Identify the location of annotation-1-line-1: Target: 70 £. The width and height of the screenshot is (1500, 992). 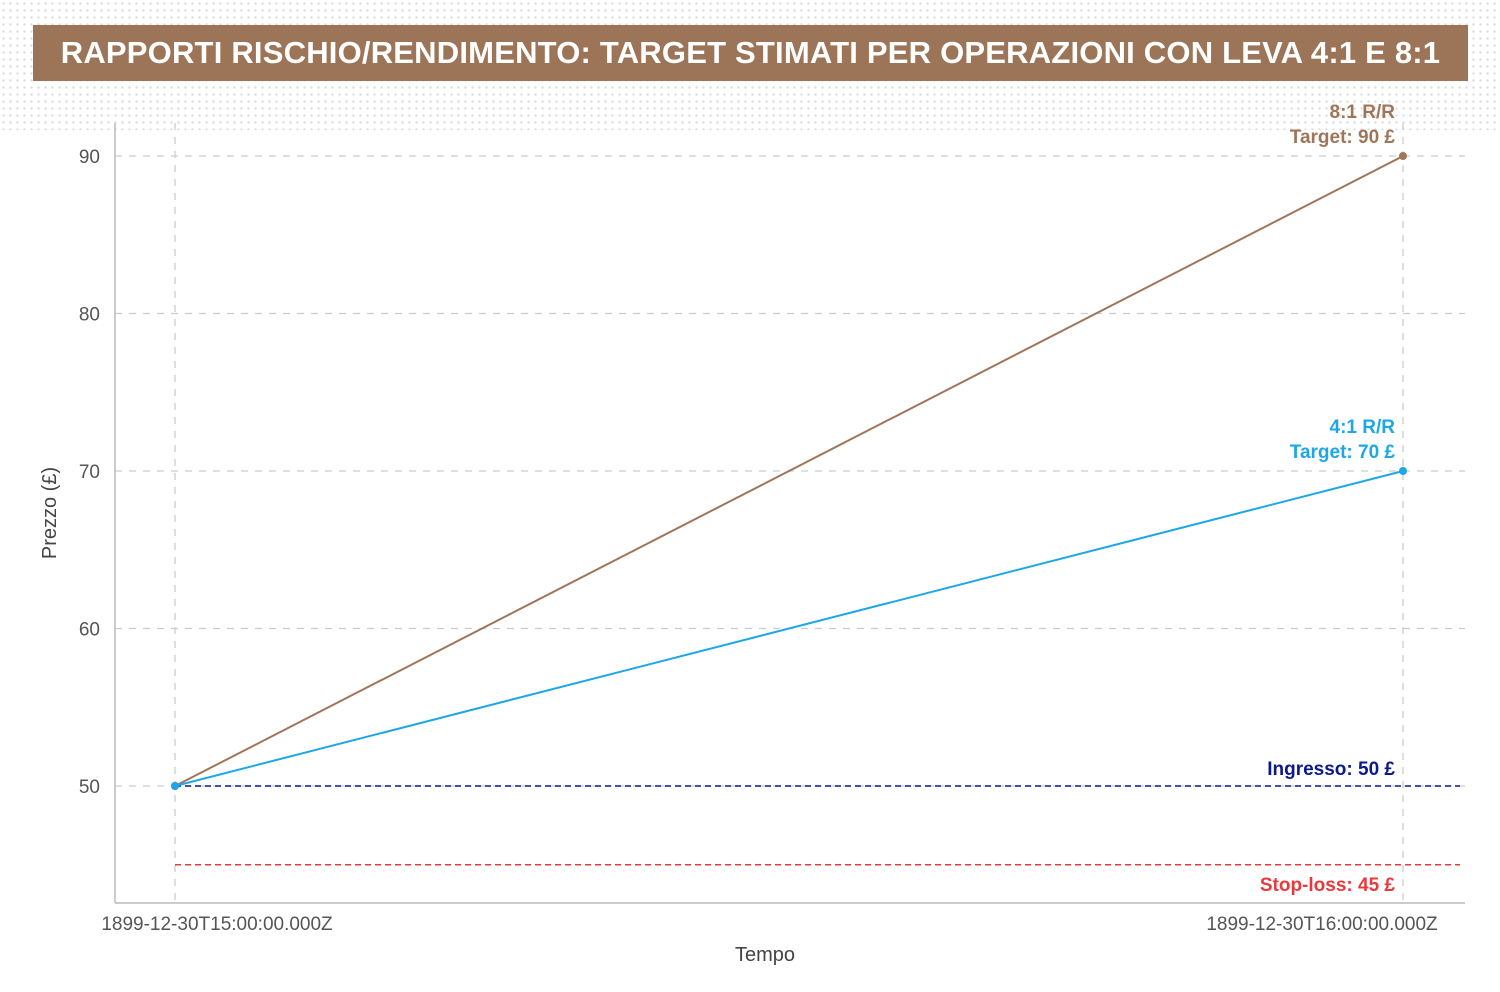
(1343, 452).